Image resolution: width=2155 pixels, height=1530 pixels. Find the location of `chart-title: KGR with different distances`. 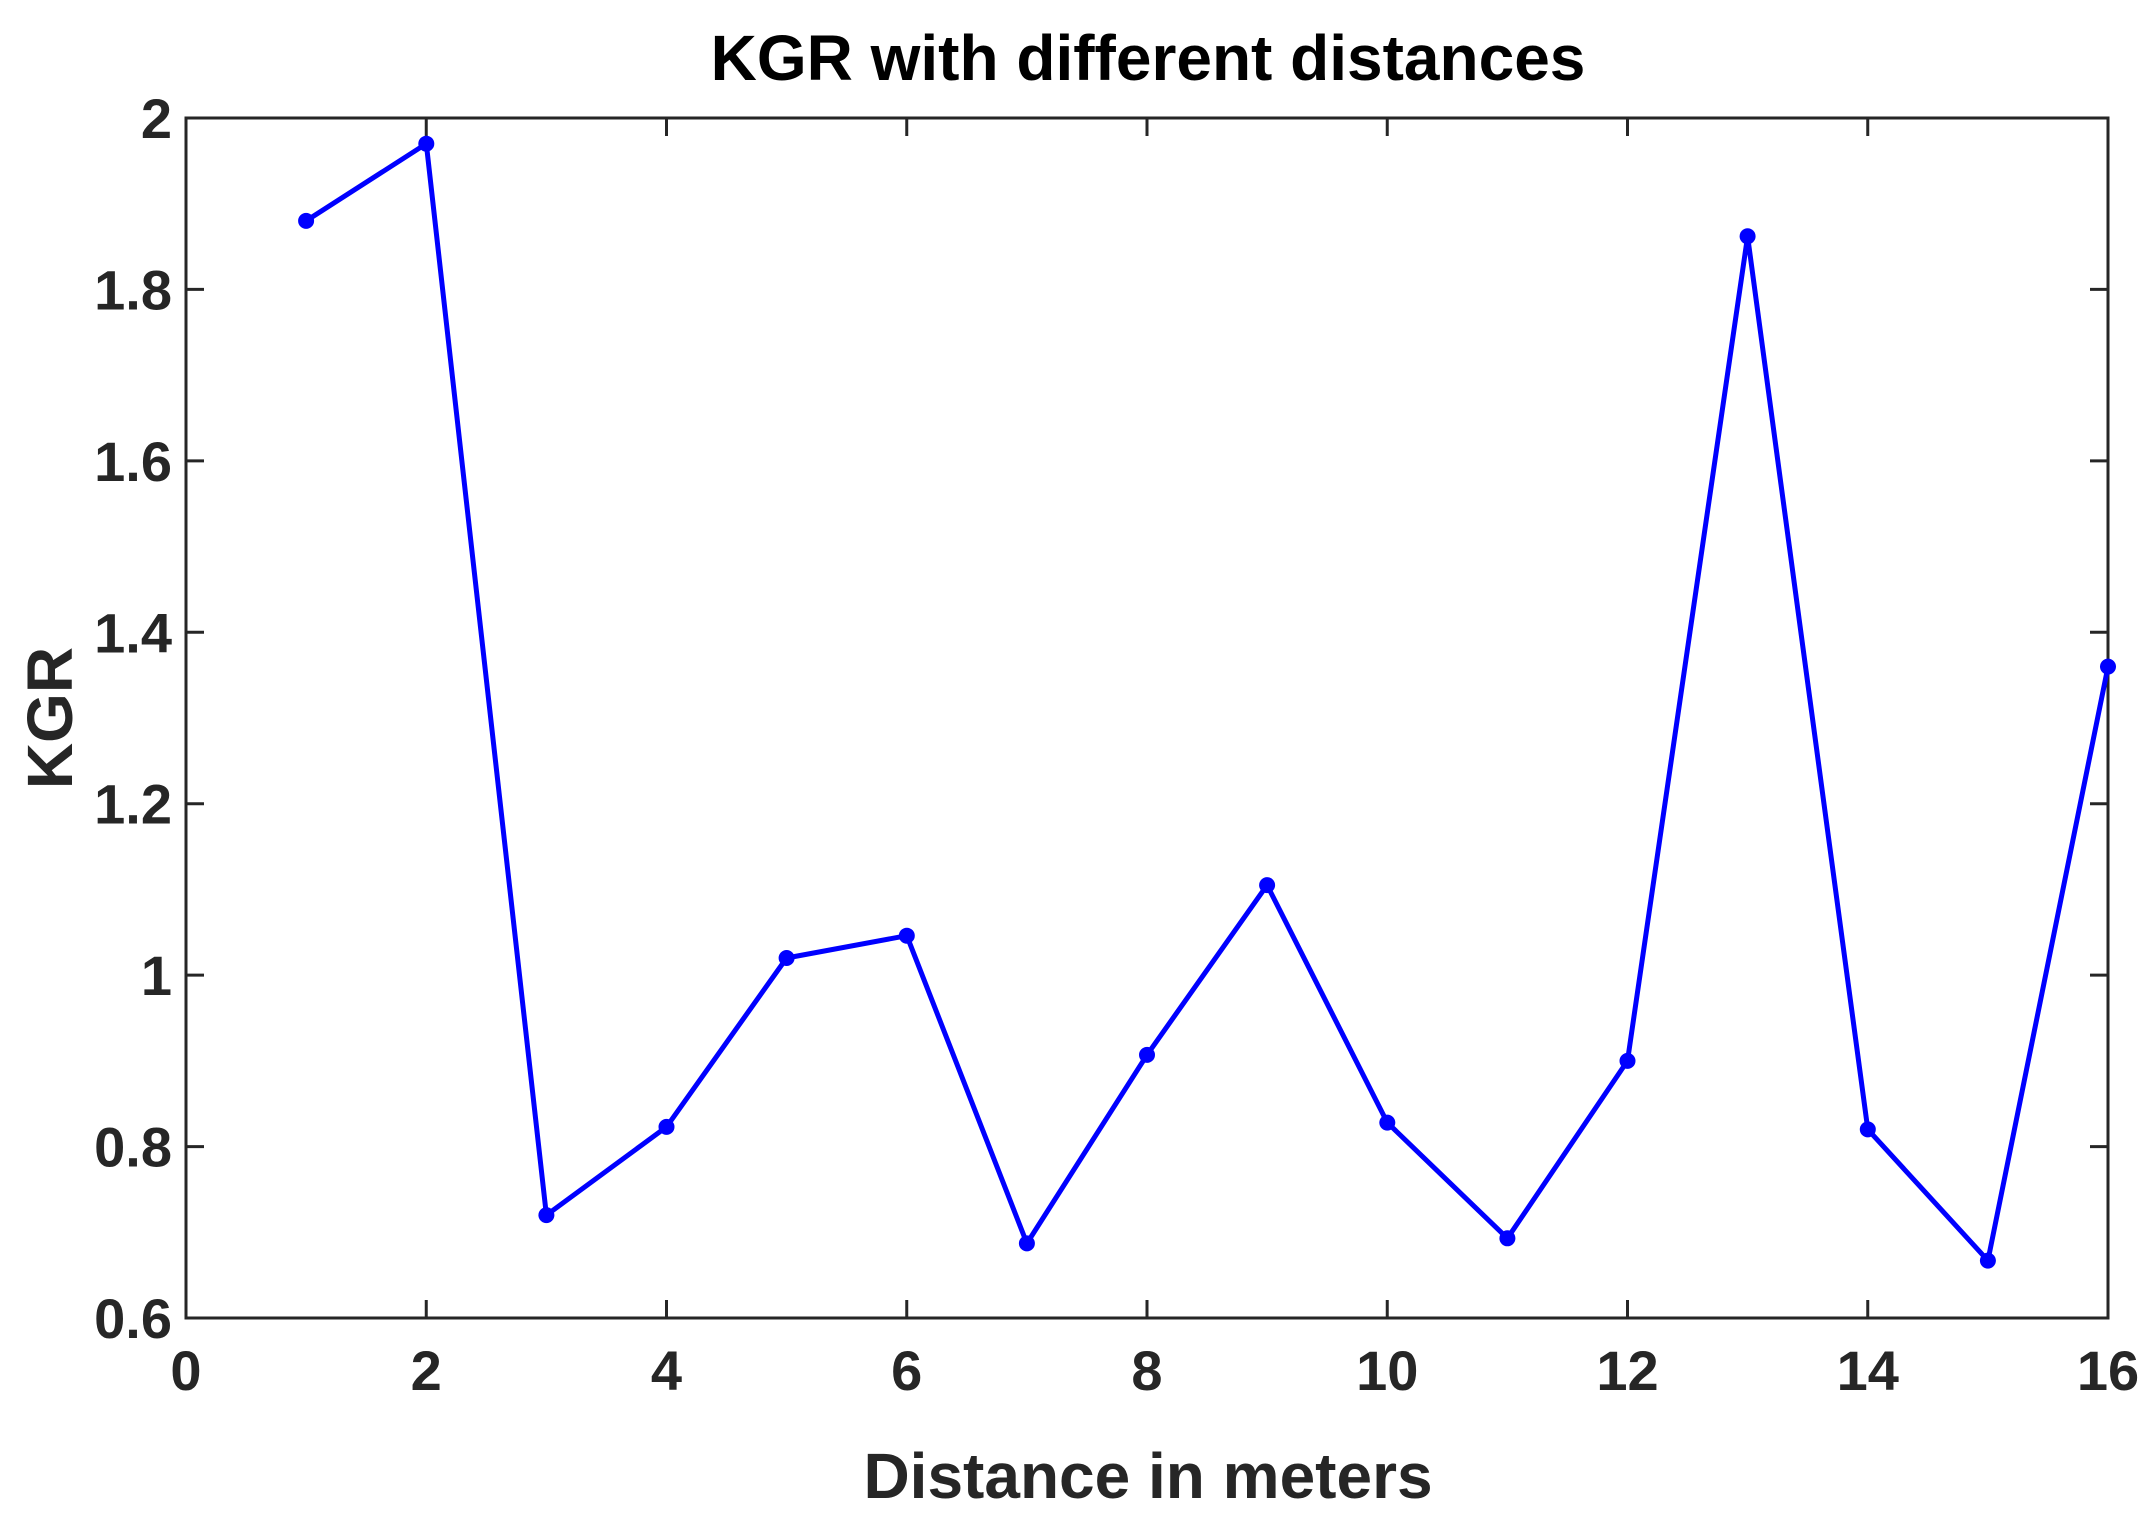

chart-title: KGR with different distances is located at coordinates (1148, 58).